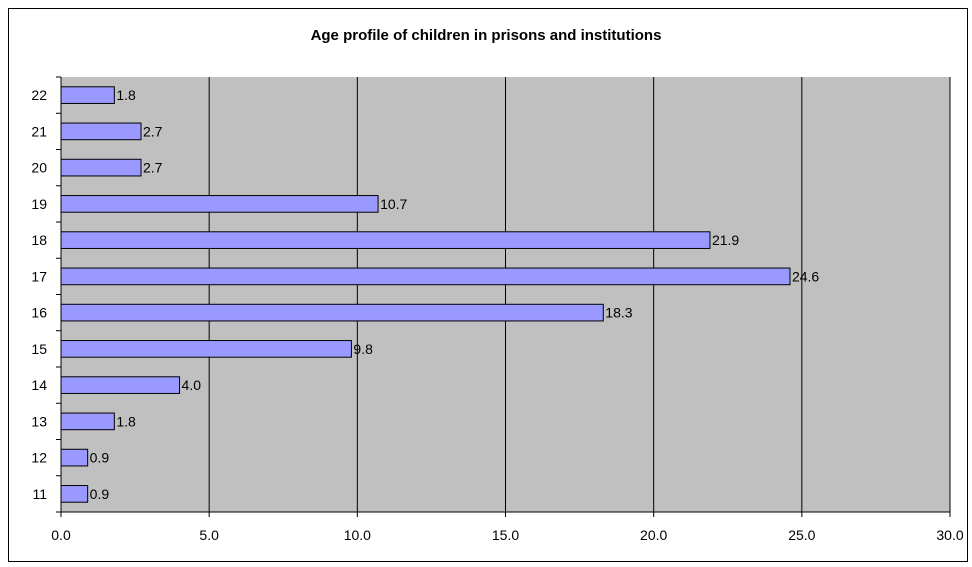  What do you see at coordinates (393, 204) in the screenshot?
I see `data-label: 10.7` at bounding box center [393, 204].